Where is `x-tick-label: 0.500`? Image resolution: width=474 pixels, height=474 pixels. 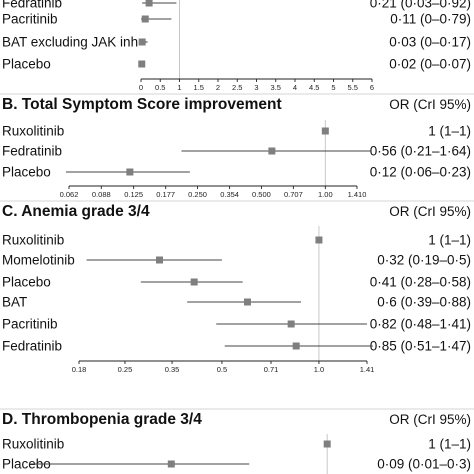
x-tick-label: 0.500 is located at coordinates (261, 194).